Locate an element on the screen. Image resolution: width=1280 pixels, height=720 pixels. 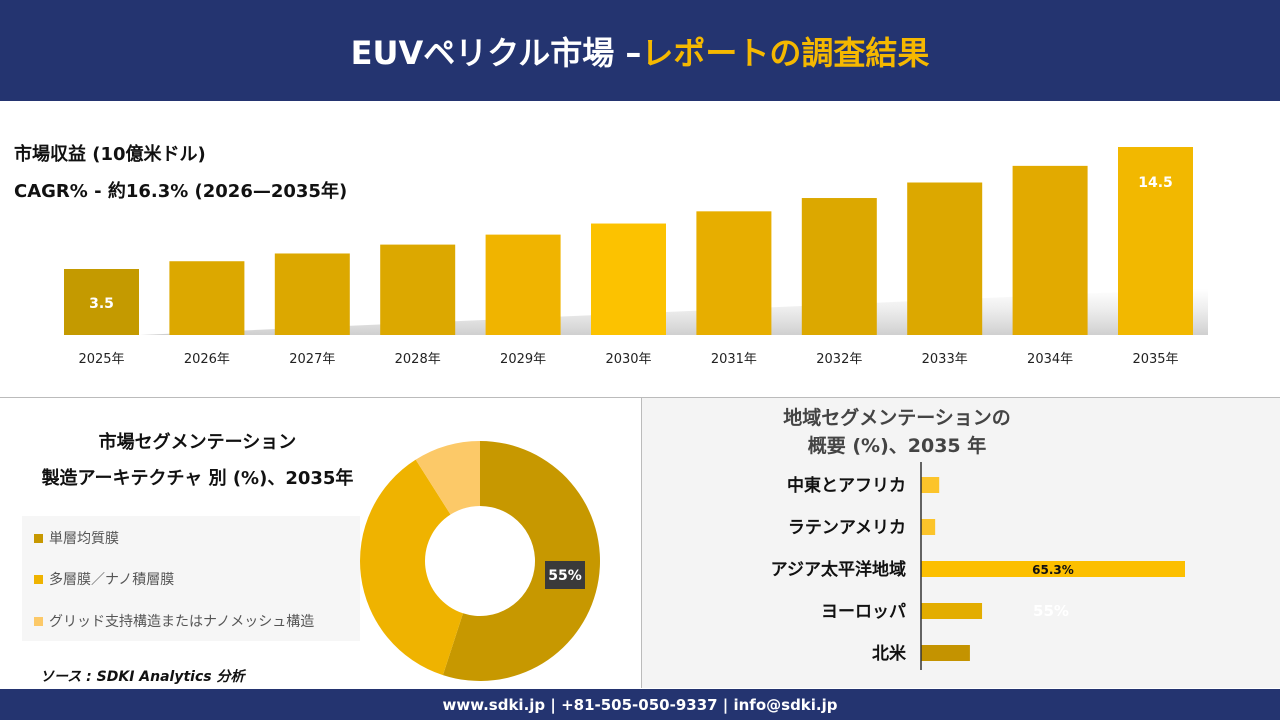
region-label: ヨーロッパ is located at coordinates (863, 612).